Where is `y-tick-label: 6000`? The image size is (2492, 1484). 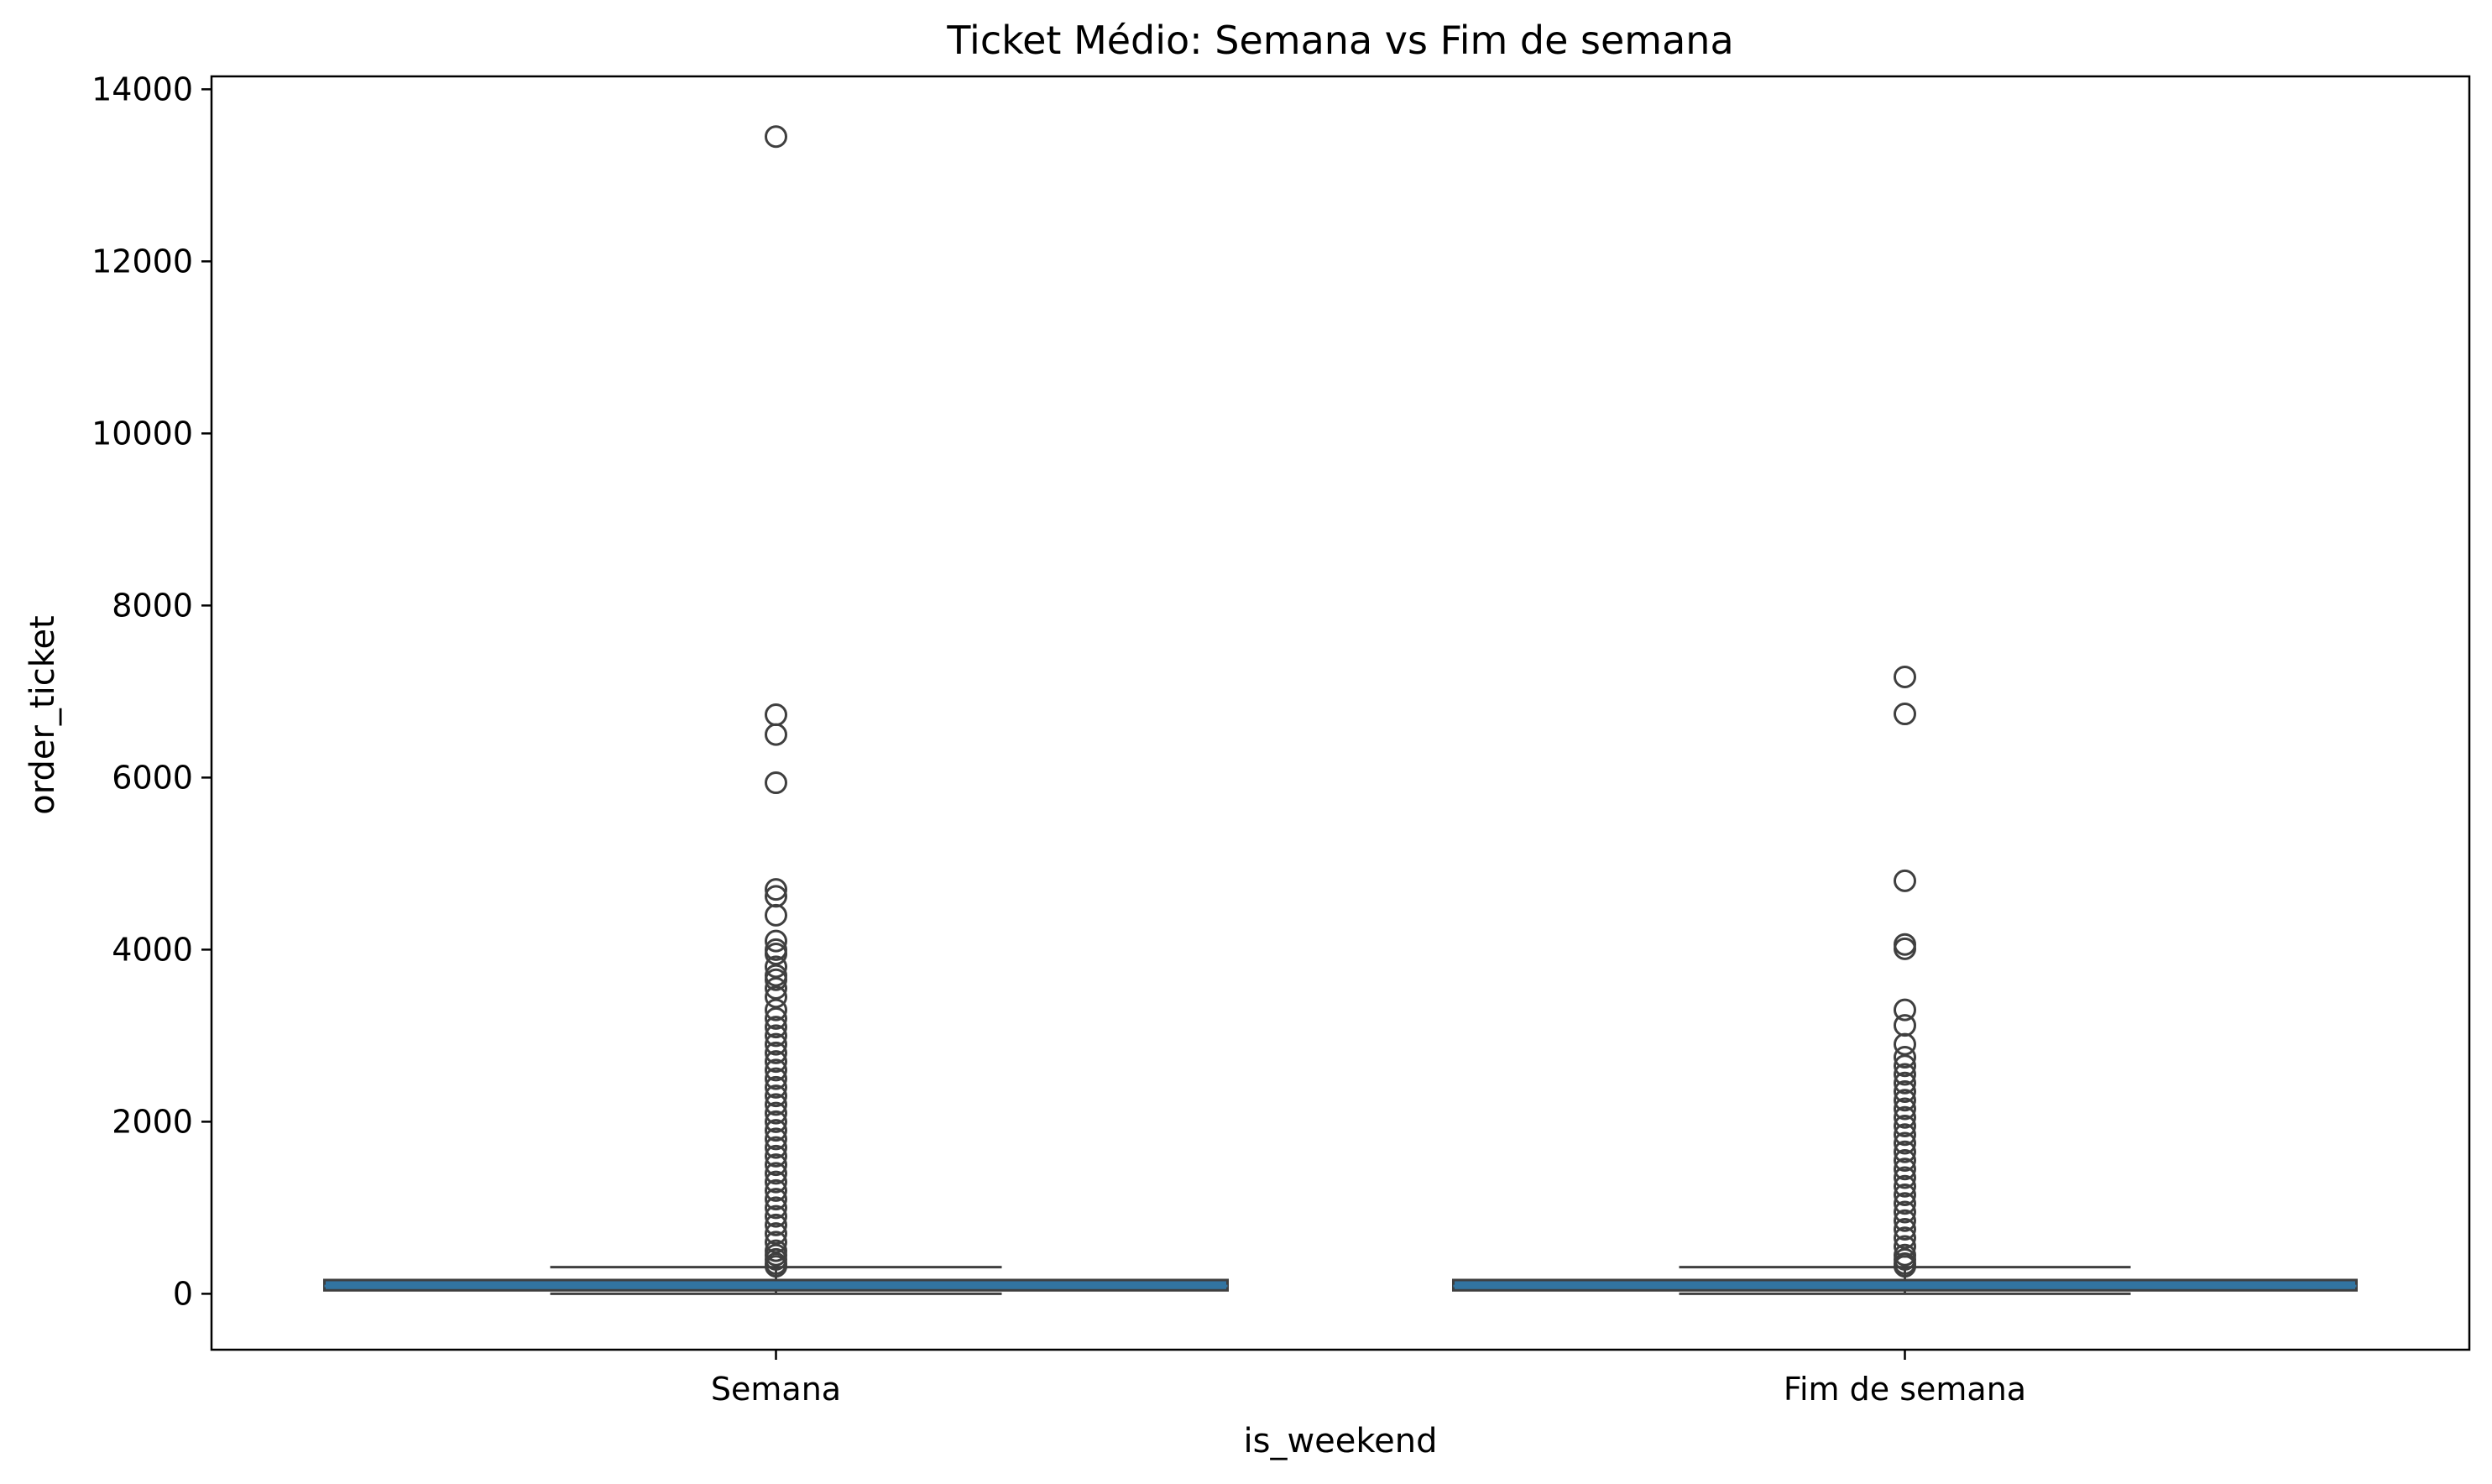 y-tick-label: 6000 is located at coordinates (152, 777).